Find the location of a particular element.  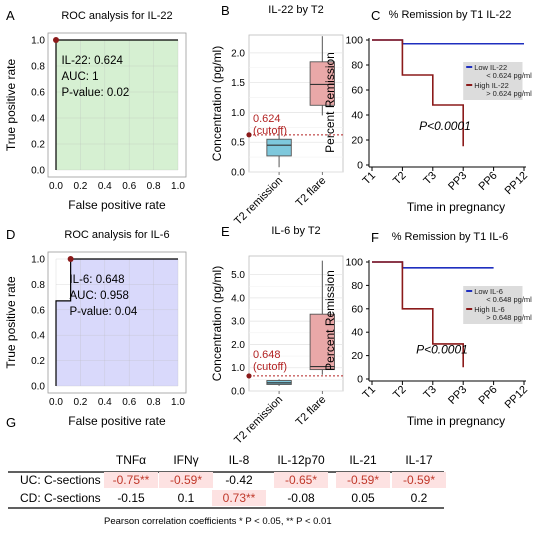

y-tick-label: 1.0 is located at coordinates (38, 260).